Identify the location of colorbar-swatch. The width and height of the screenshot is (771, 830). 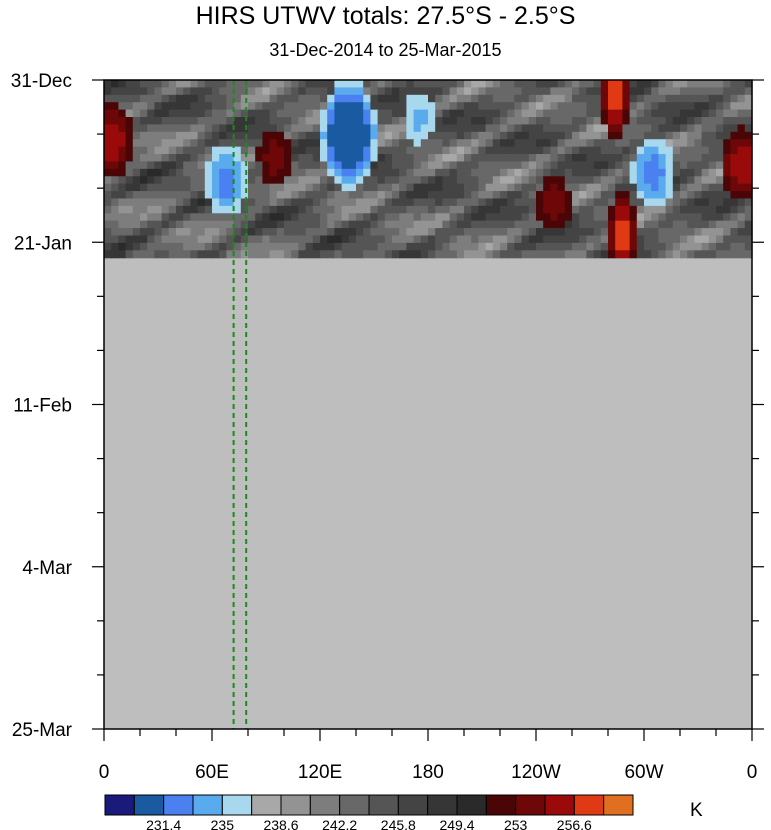
(413, 805).